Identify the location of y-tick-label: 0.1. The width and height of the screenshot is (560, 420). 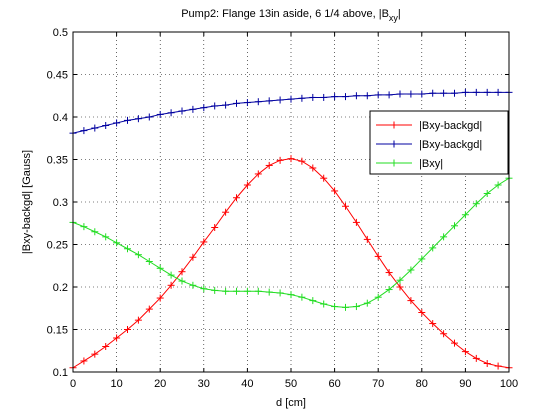
(60, 373).